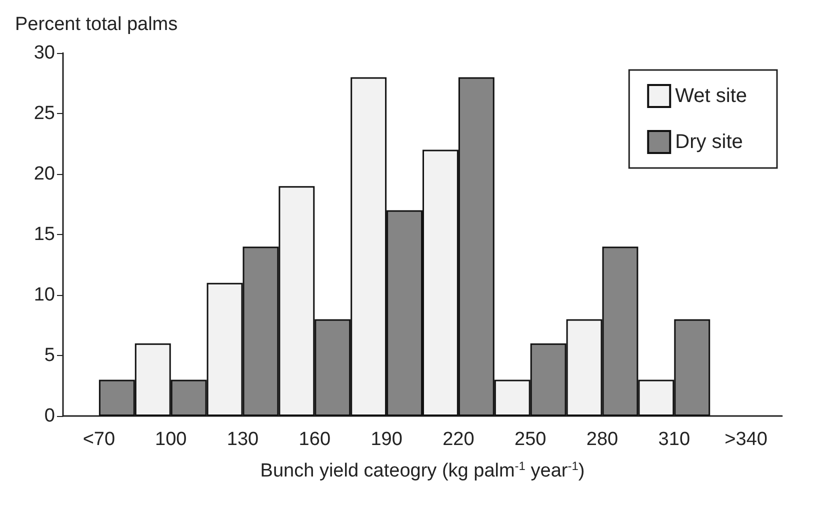  I want to click on y-tick-label: 20, so click(44, 174).